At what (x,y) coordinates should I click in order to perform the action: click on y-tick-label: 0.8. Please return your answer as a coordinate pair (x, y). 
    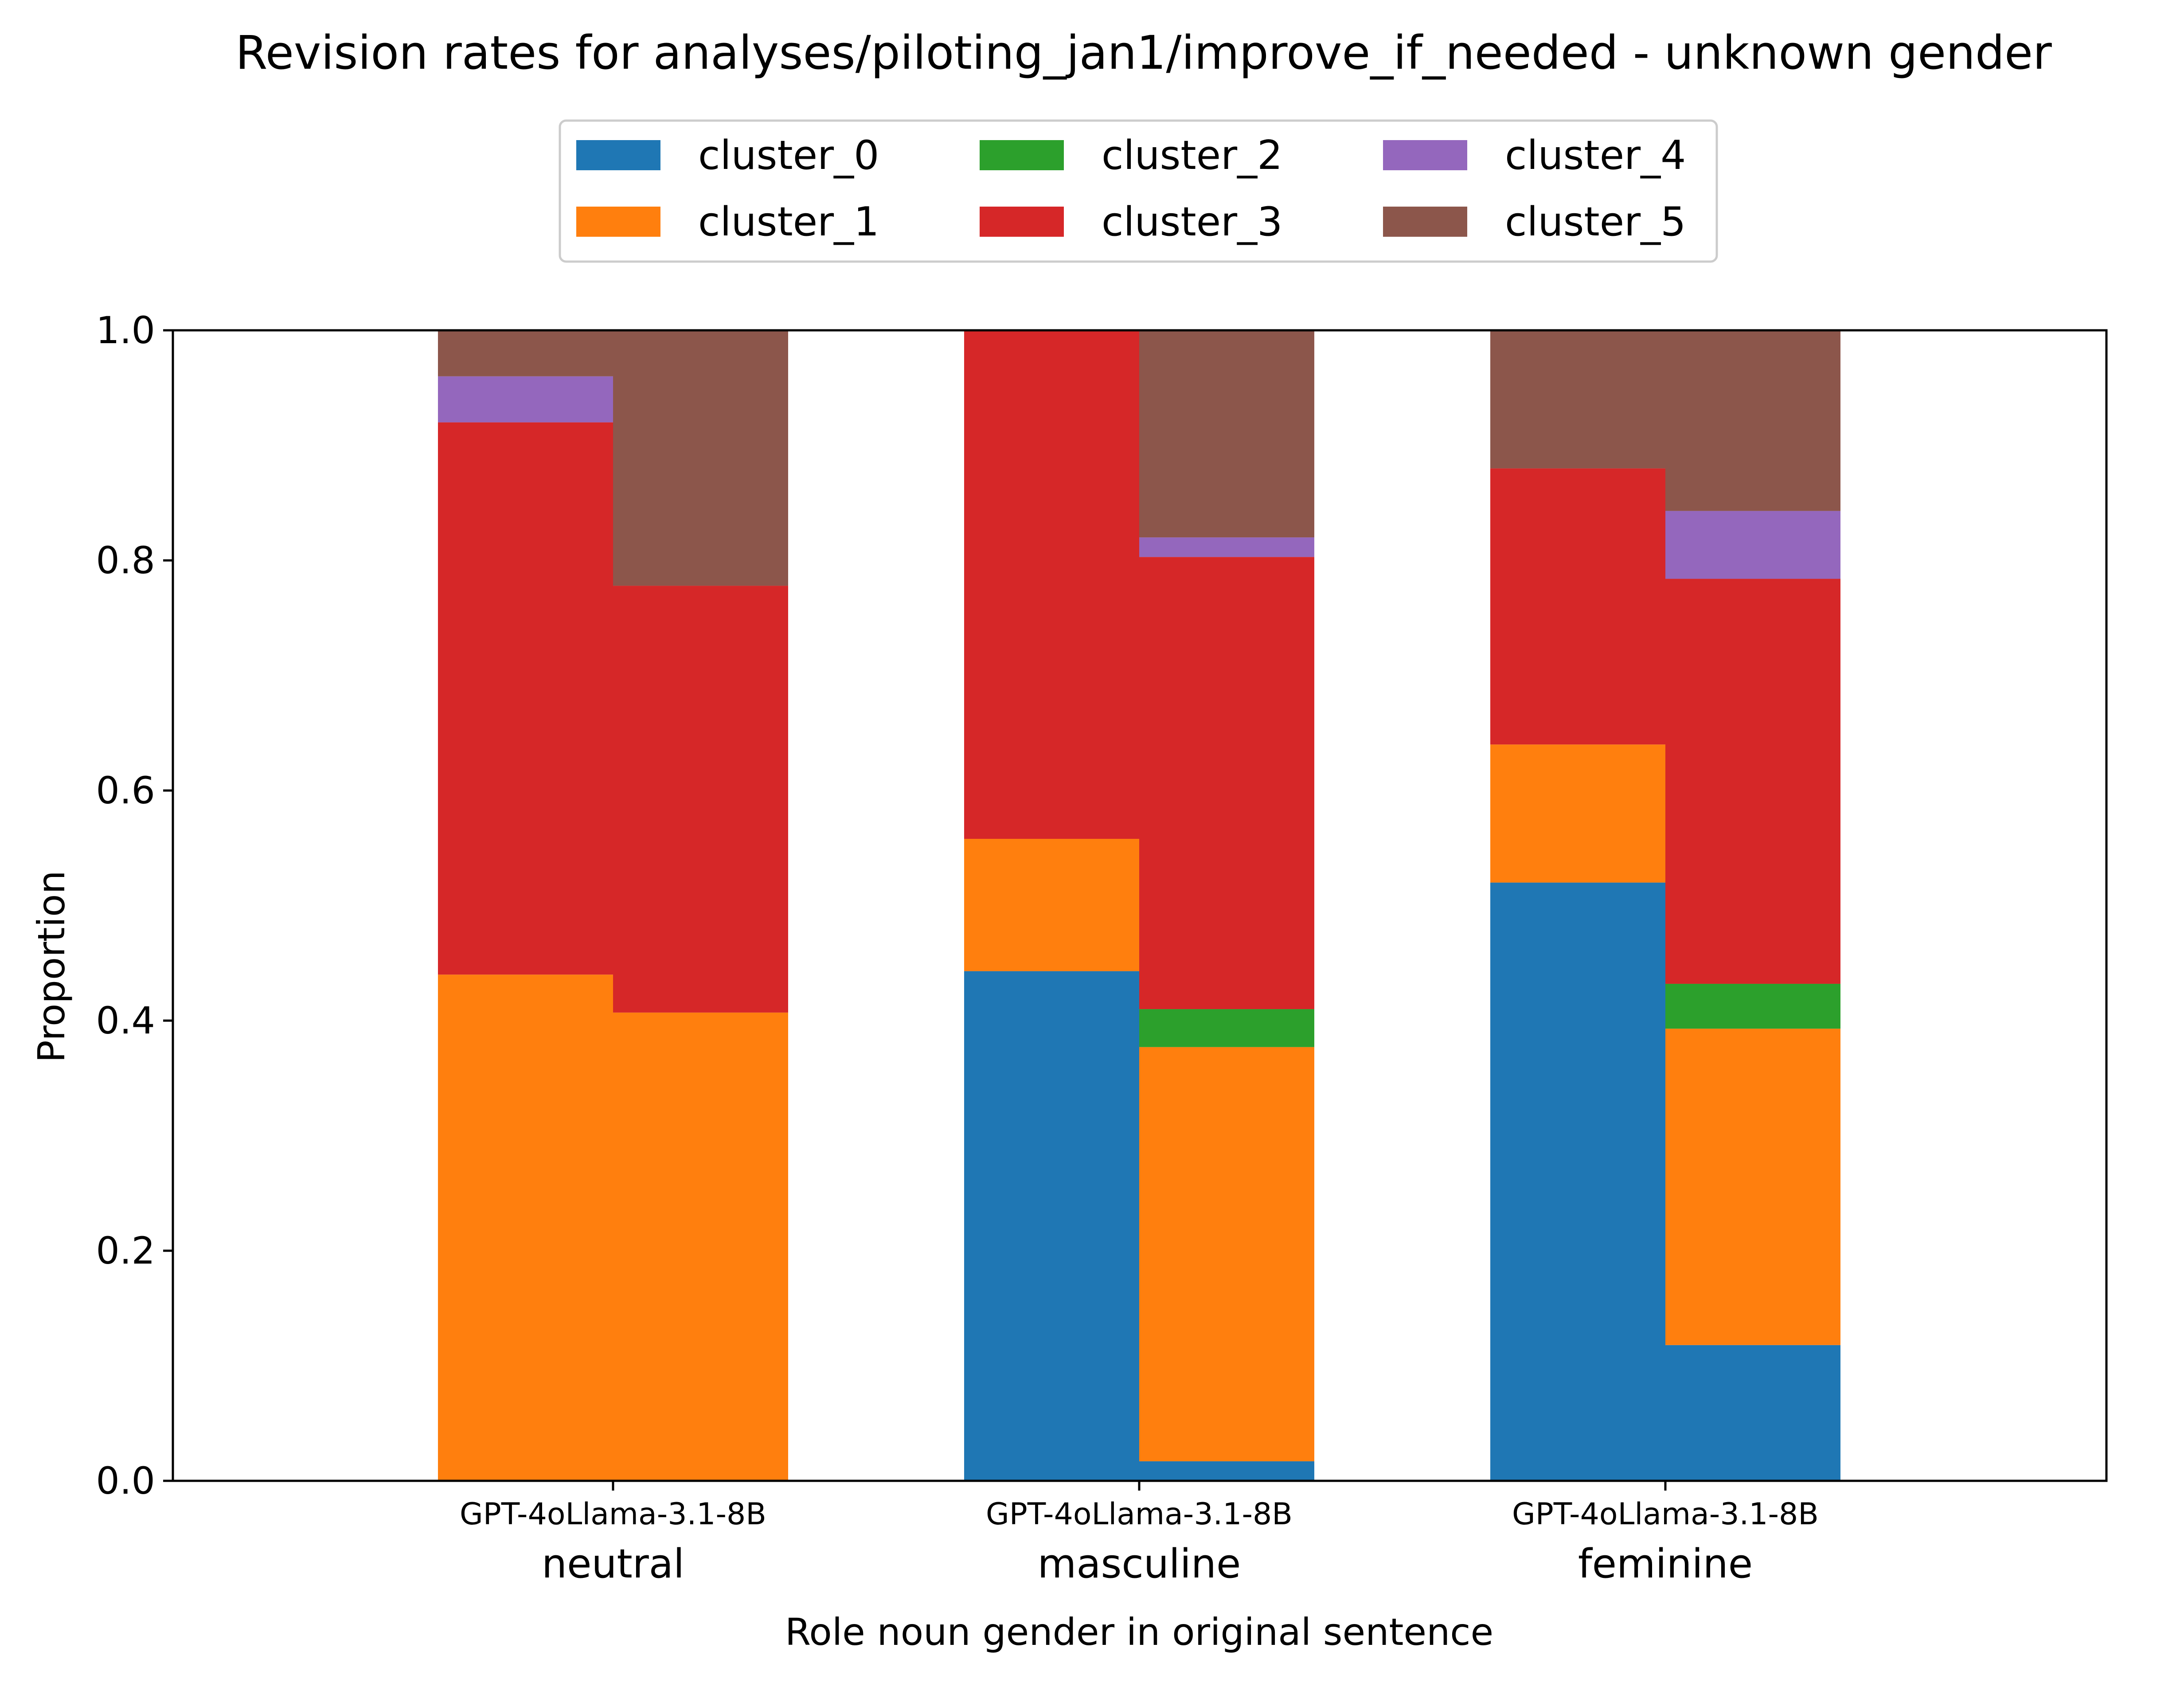
    Looking at the image, I should click on (125, 561).